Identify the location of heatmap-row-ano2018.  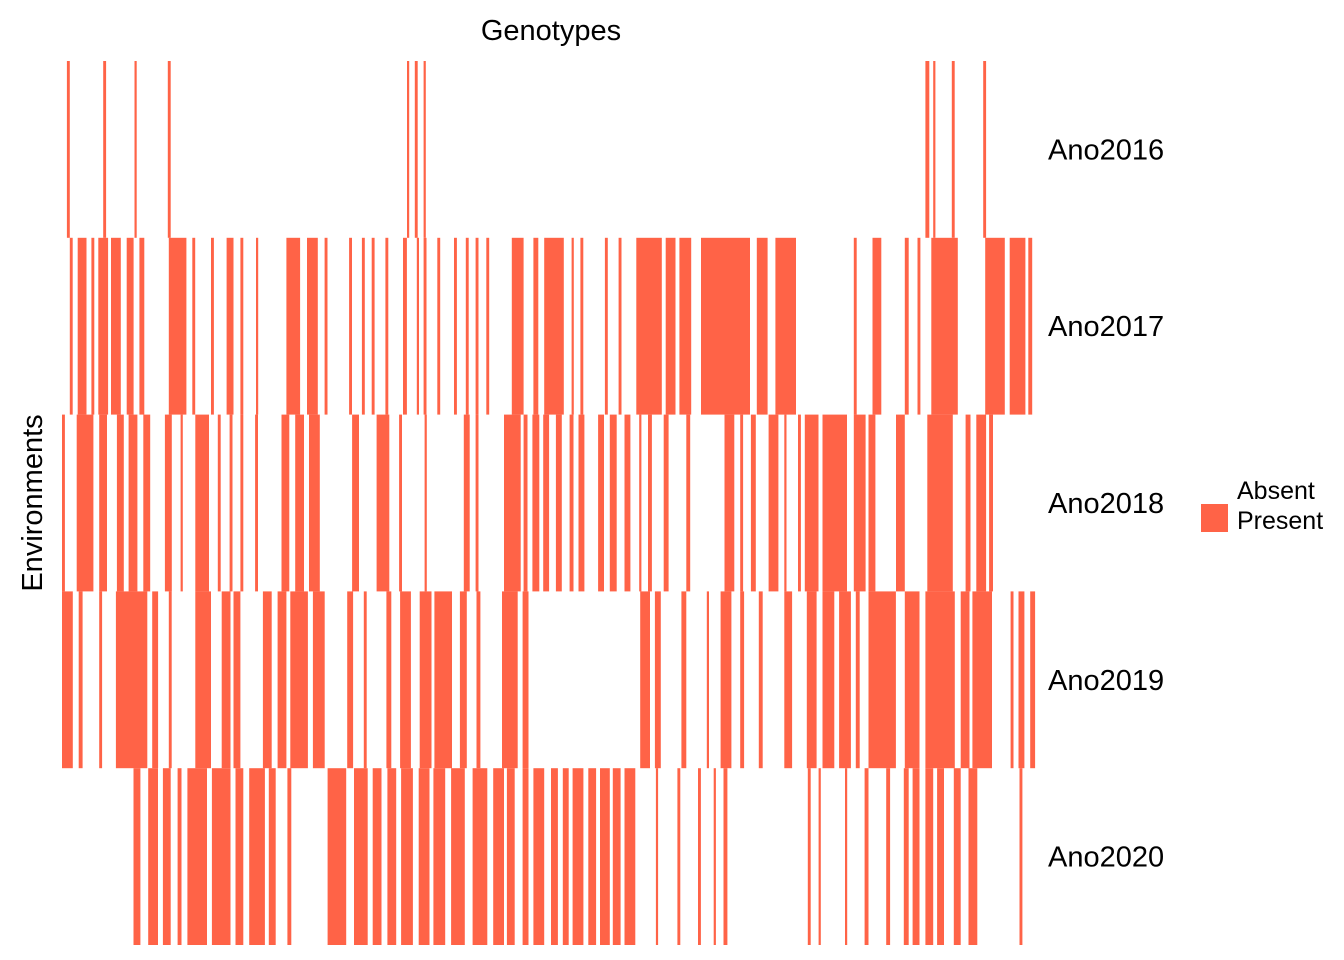
(527, 503).